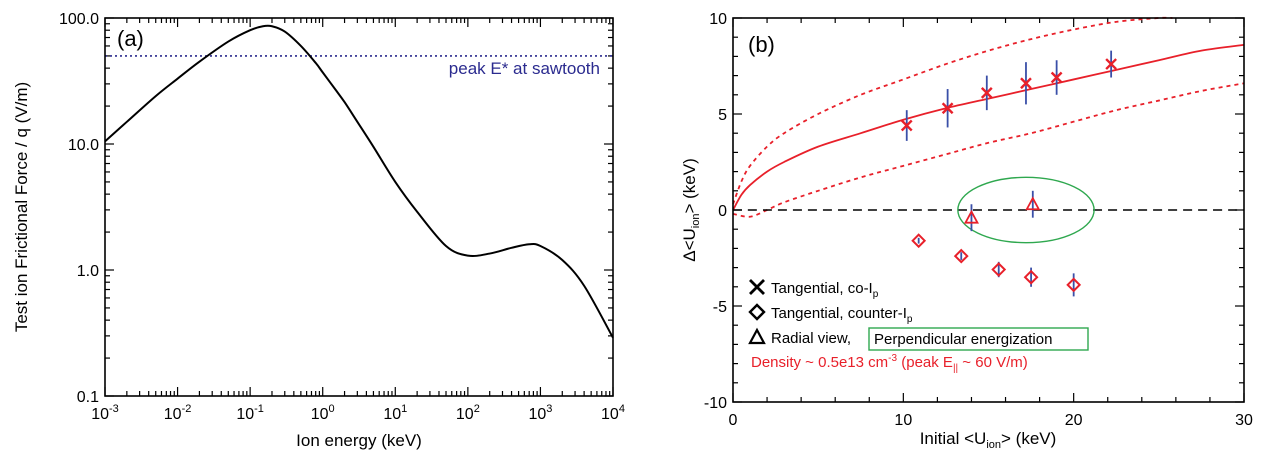 Image resolution: width=1269 pixels, height=457 pixels. I want to click on legend-counter-ip-text: Tangential, counter-Ip, so click(842, 315).